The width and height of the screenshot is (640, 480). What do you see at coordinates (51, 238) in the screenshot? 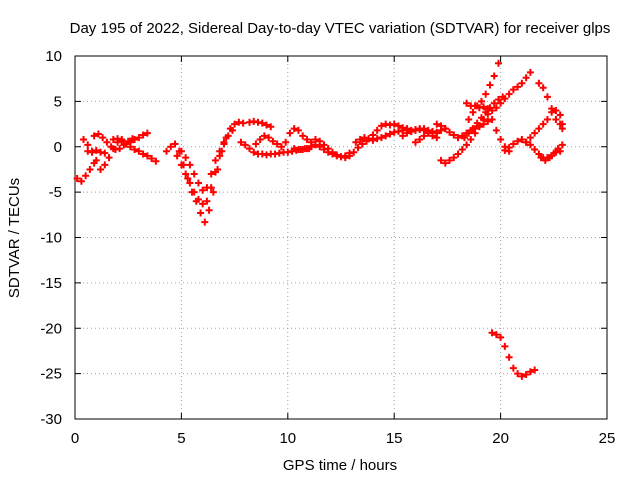
I see `y-tick-label: -10` at bounding box center [51, 238].